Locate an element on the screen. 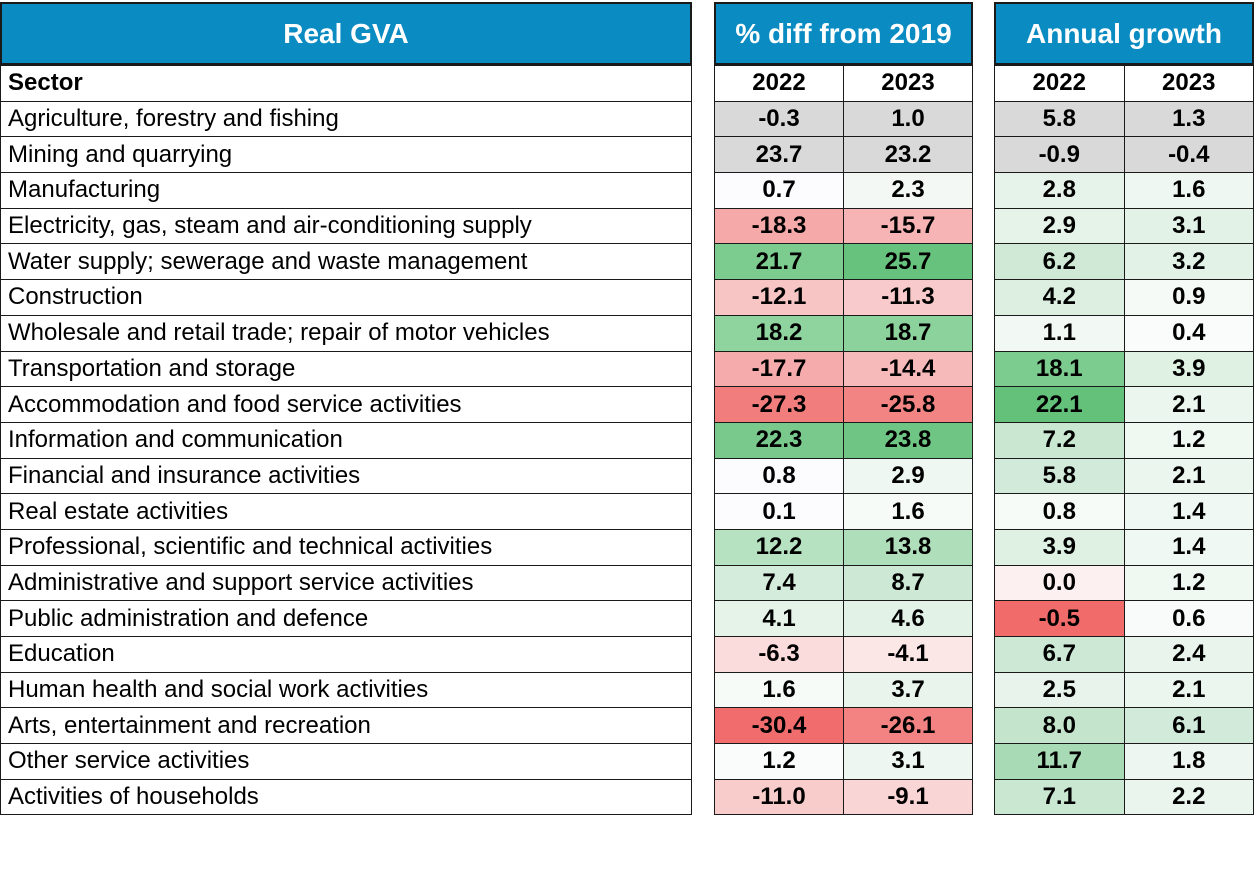 The image size is (1256, 881). diff-value-2023-cell: 8.7 is located at coordinates (908, 583).